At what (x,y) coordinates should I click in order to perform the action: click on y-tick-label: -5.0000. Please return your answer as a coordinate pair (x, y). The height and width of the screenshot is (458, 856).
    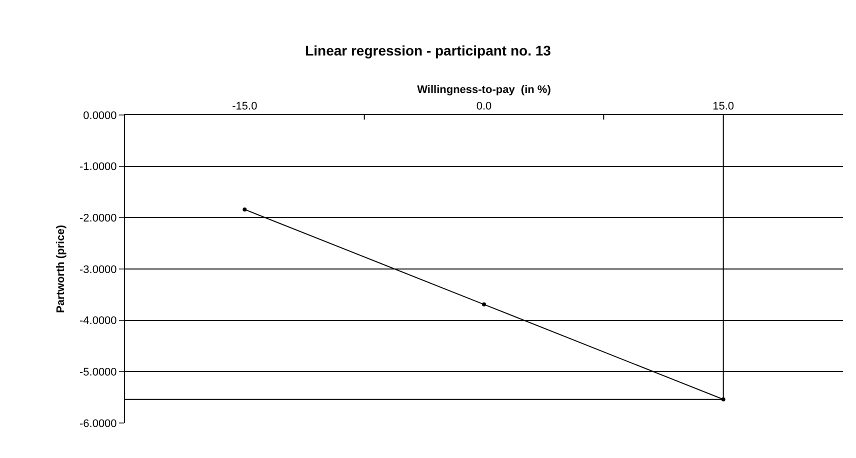
    Looking at the image, I should click on (98, 372).